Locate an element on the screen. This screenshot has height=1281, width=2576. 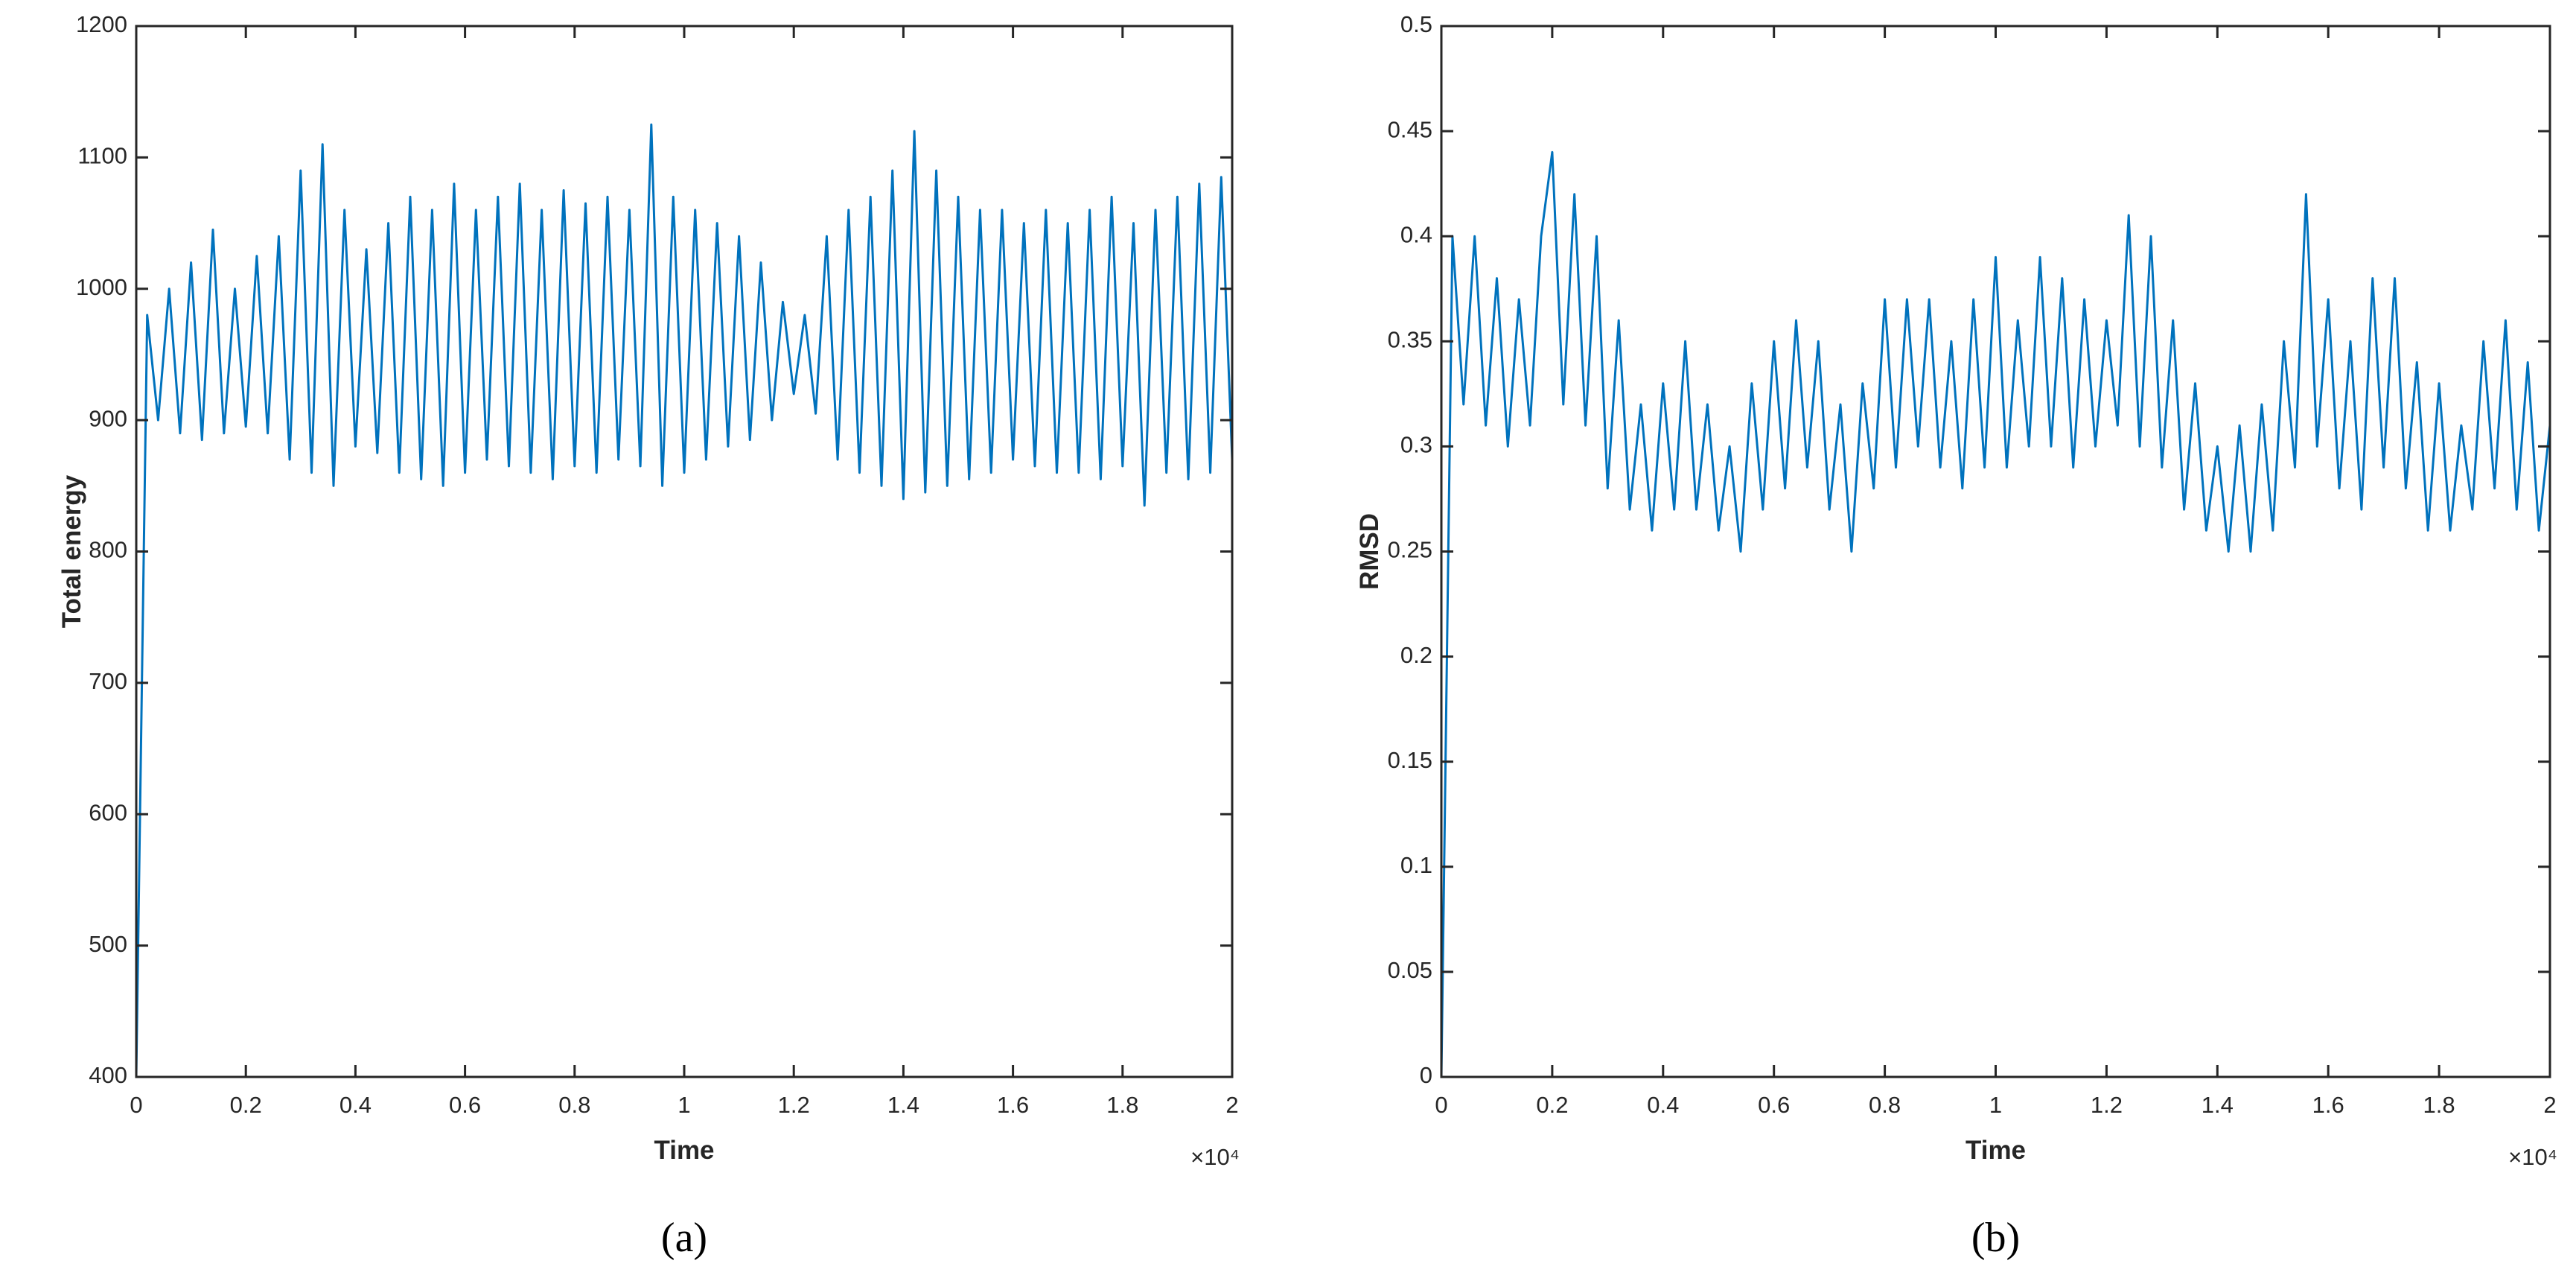
y-axis-label: RMSD is located at coordinates (1369, 551).